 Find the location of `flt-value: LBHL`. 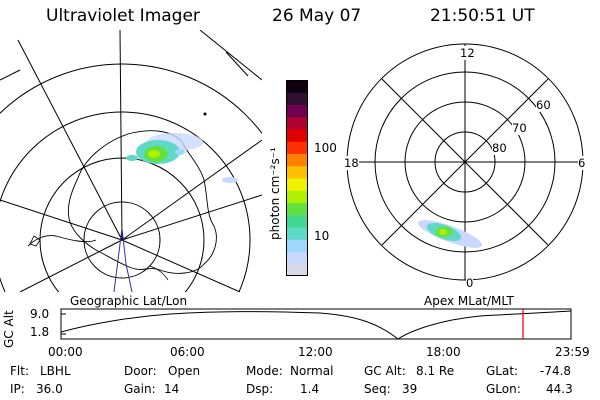

flt-value: LBHL is located at coordinates (55, 371).